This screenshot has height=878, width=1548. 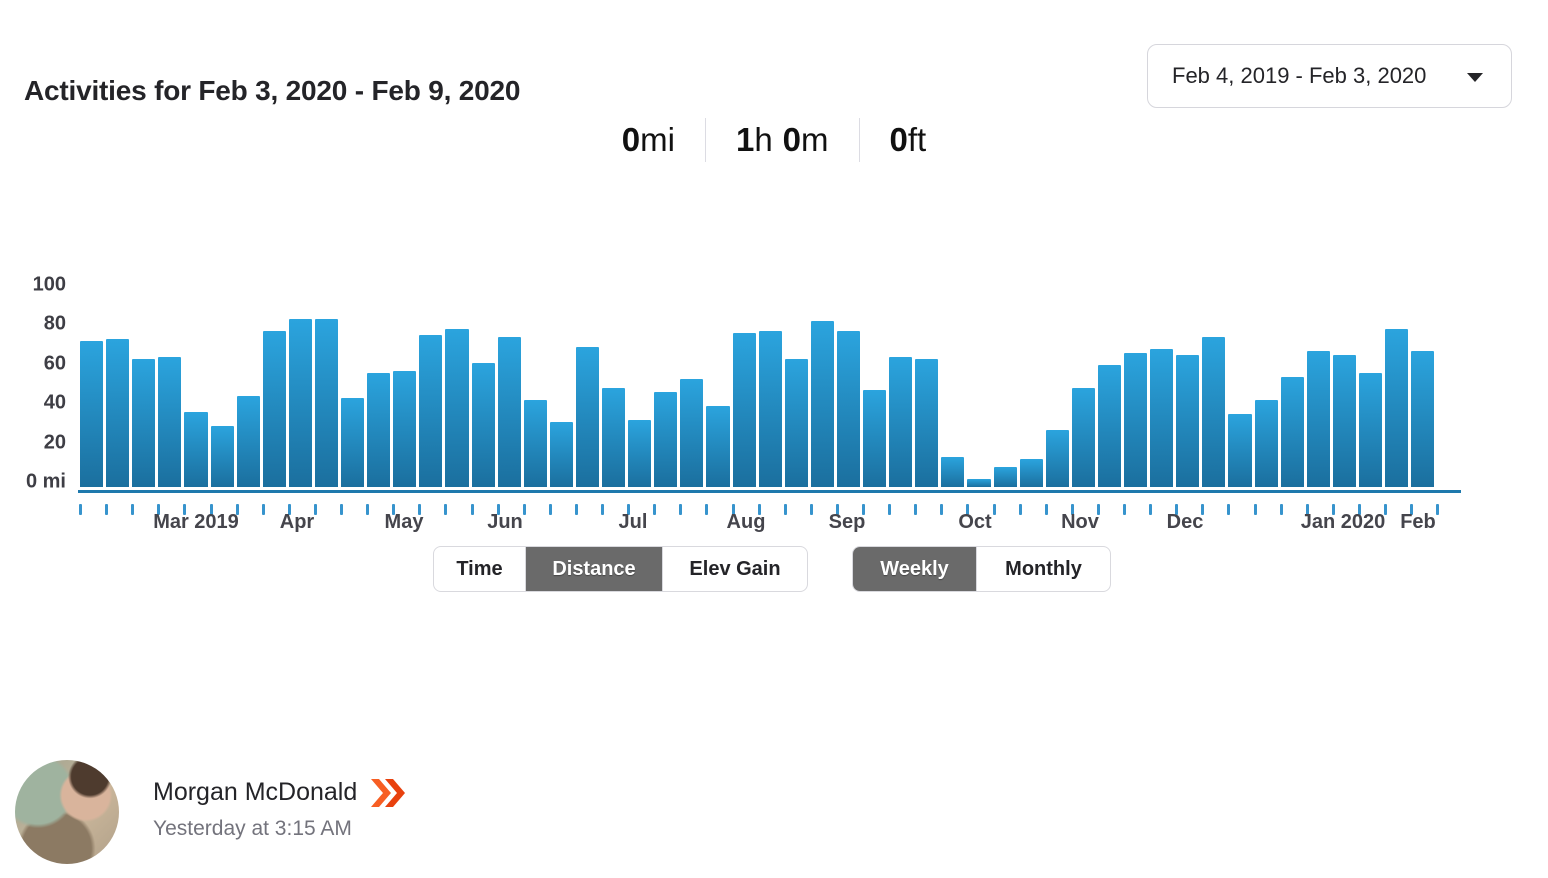 I want to click on y-axis-label: 20, so click(x=54, y=442).